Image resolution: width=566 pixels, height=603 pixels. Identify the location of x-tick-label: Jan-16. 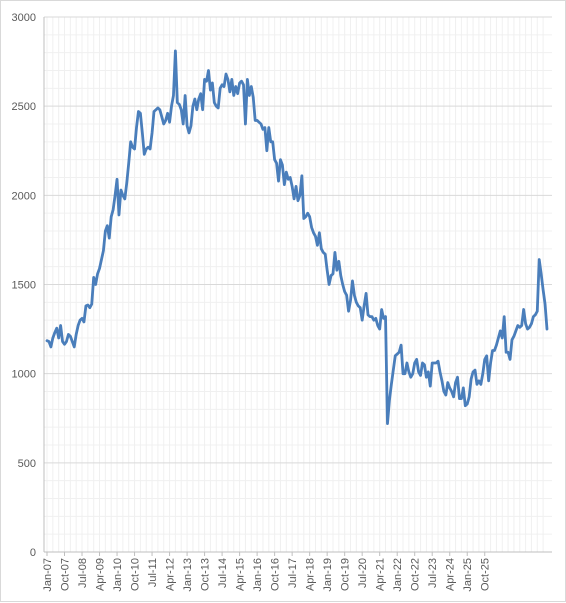
(258, 575).